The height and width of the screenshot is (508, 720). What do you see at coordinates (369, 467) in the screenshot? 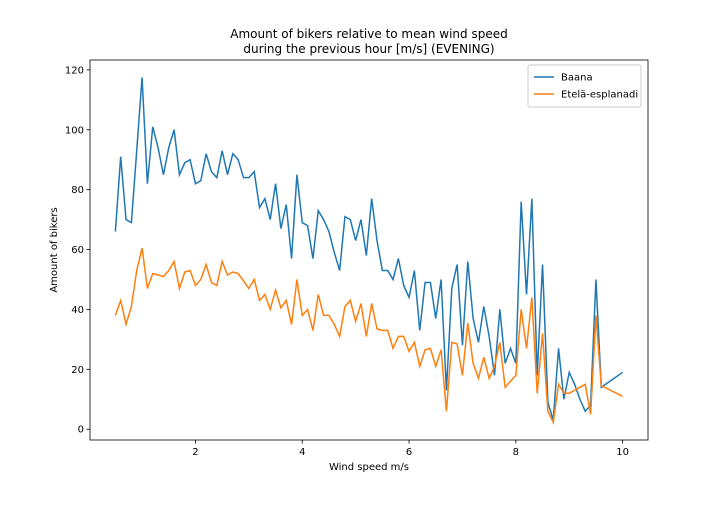
I see `x-axis-label: Wind speed m/s` at bounding box center [369, 467].